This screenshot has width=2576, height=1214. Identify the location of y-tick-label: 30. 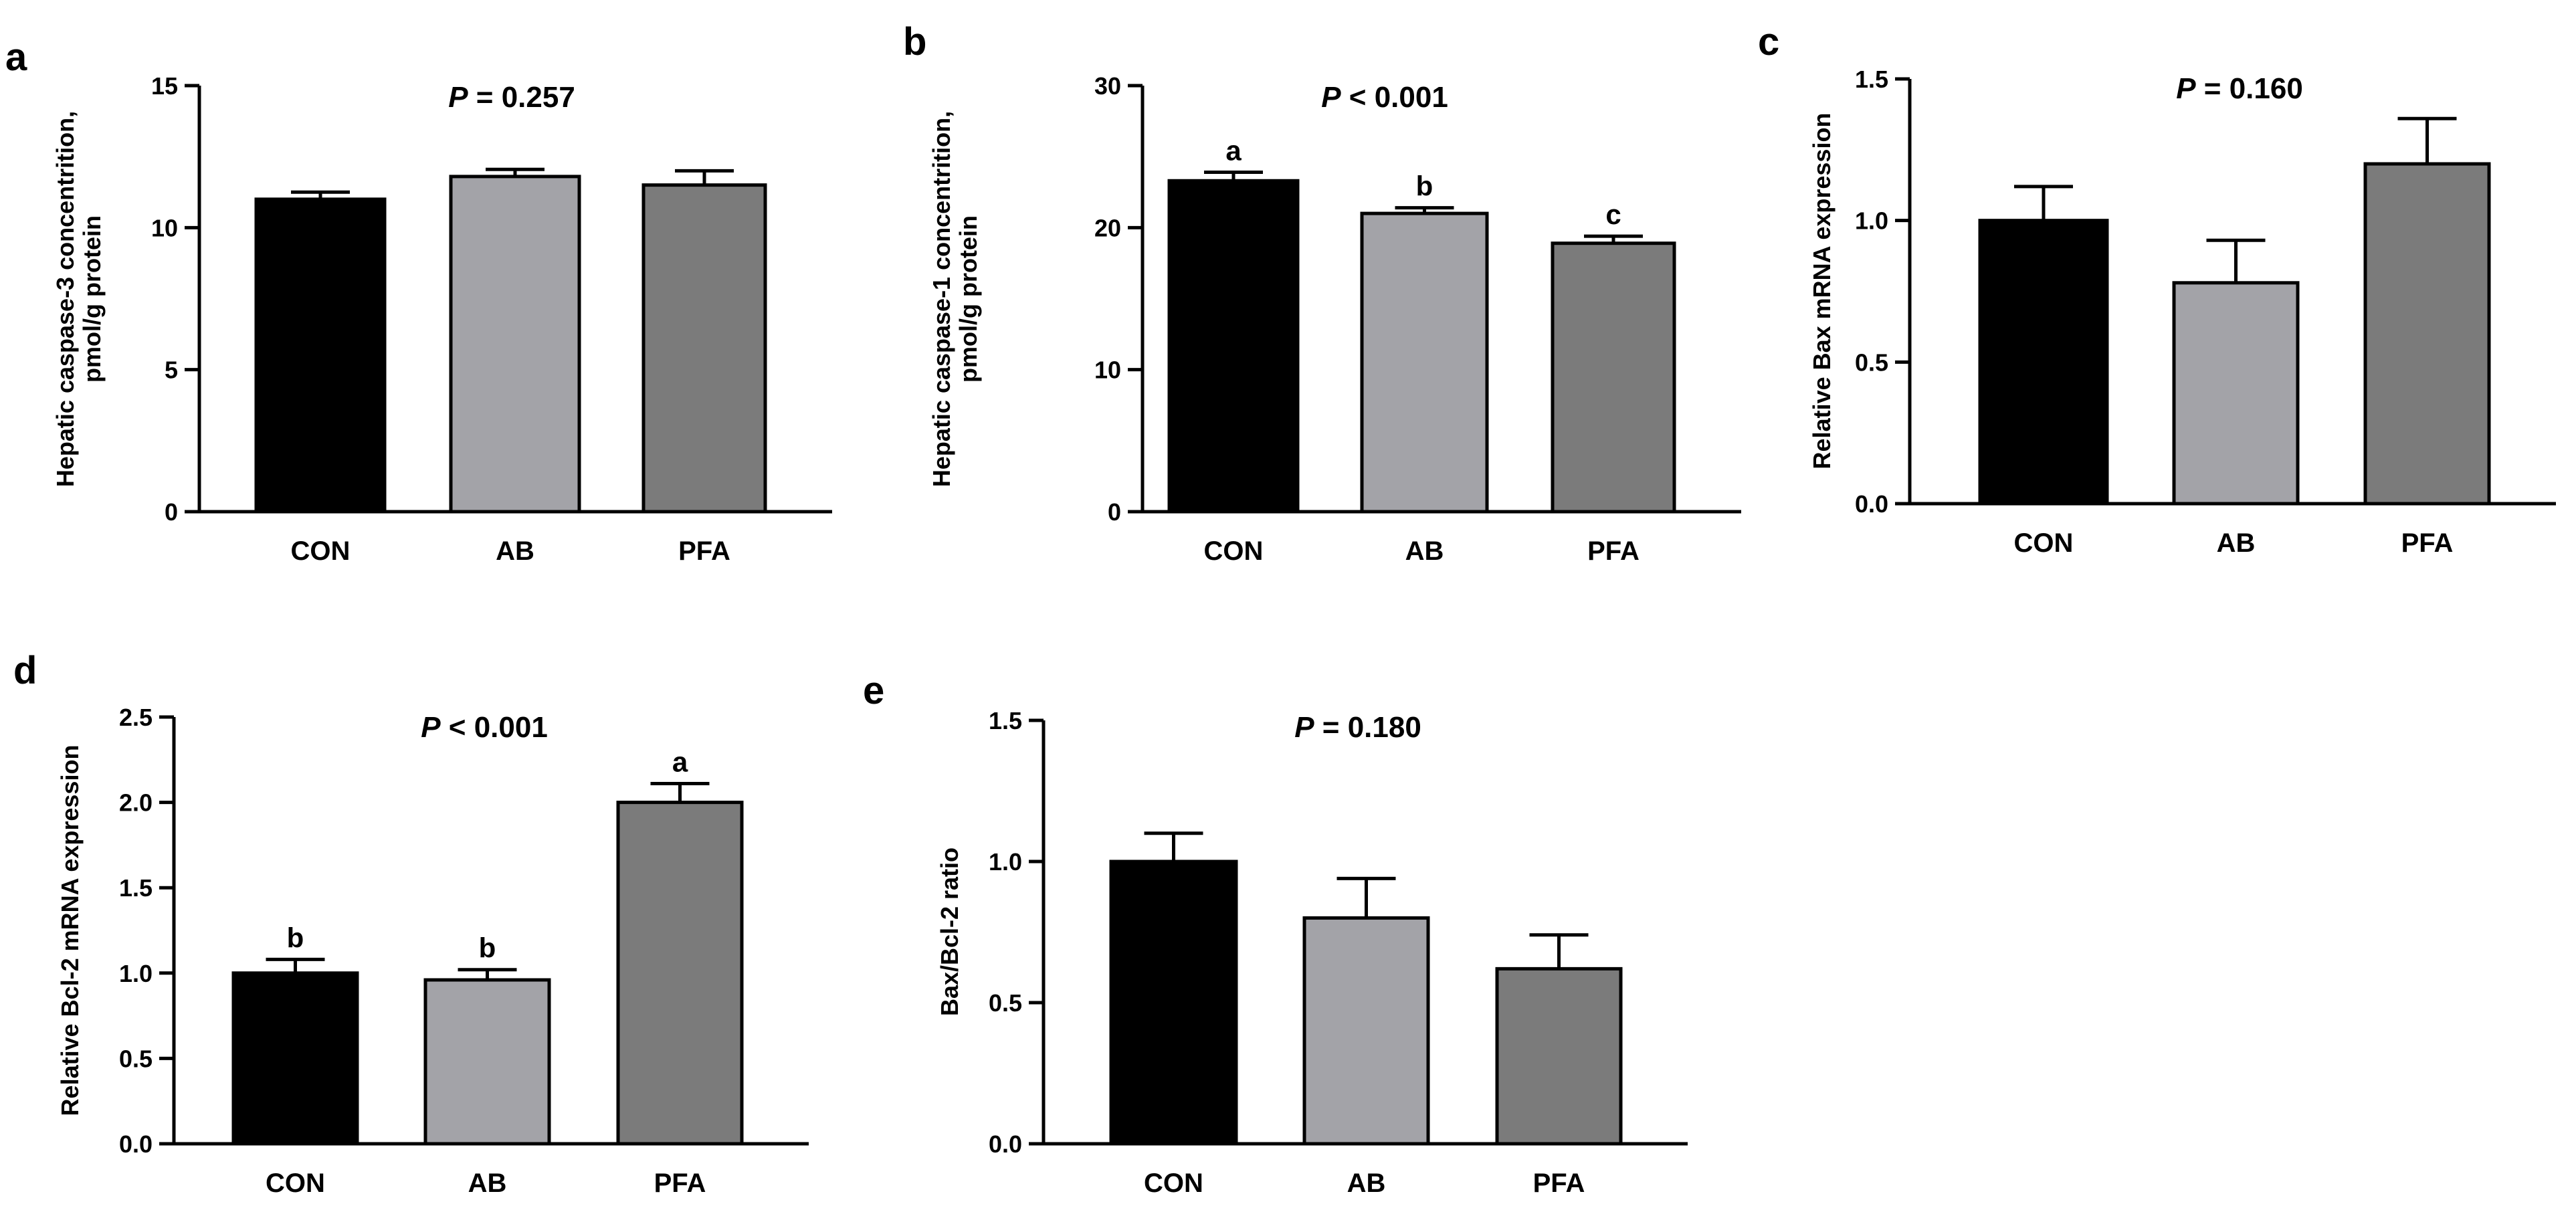
(1107, 86).